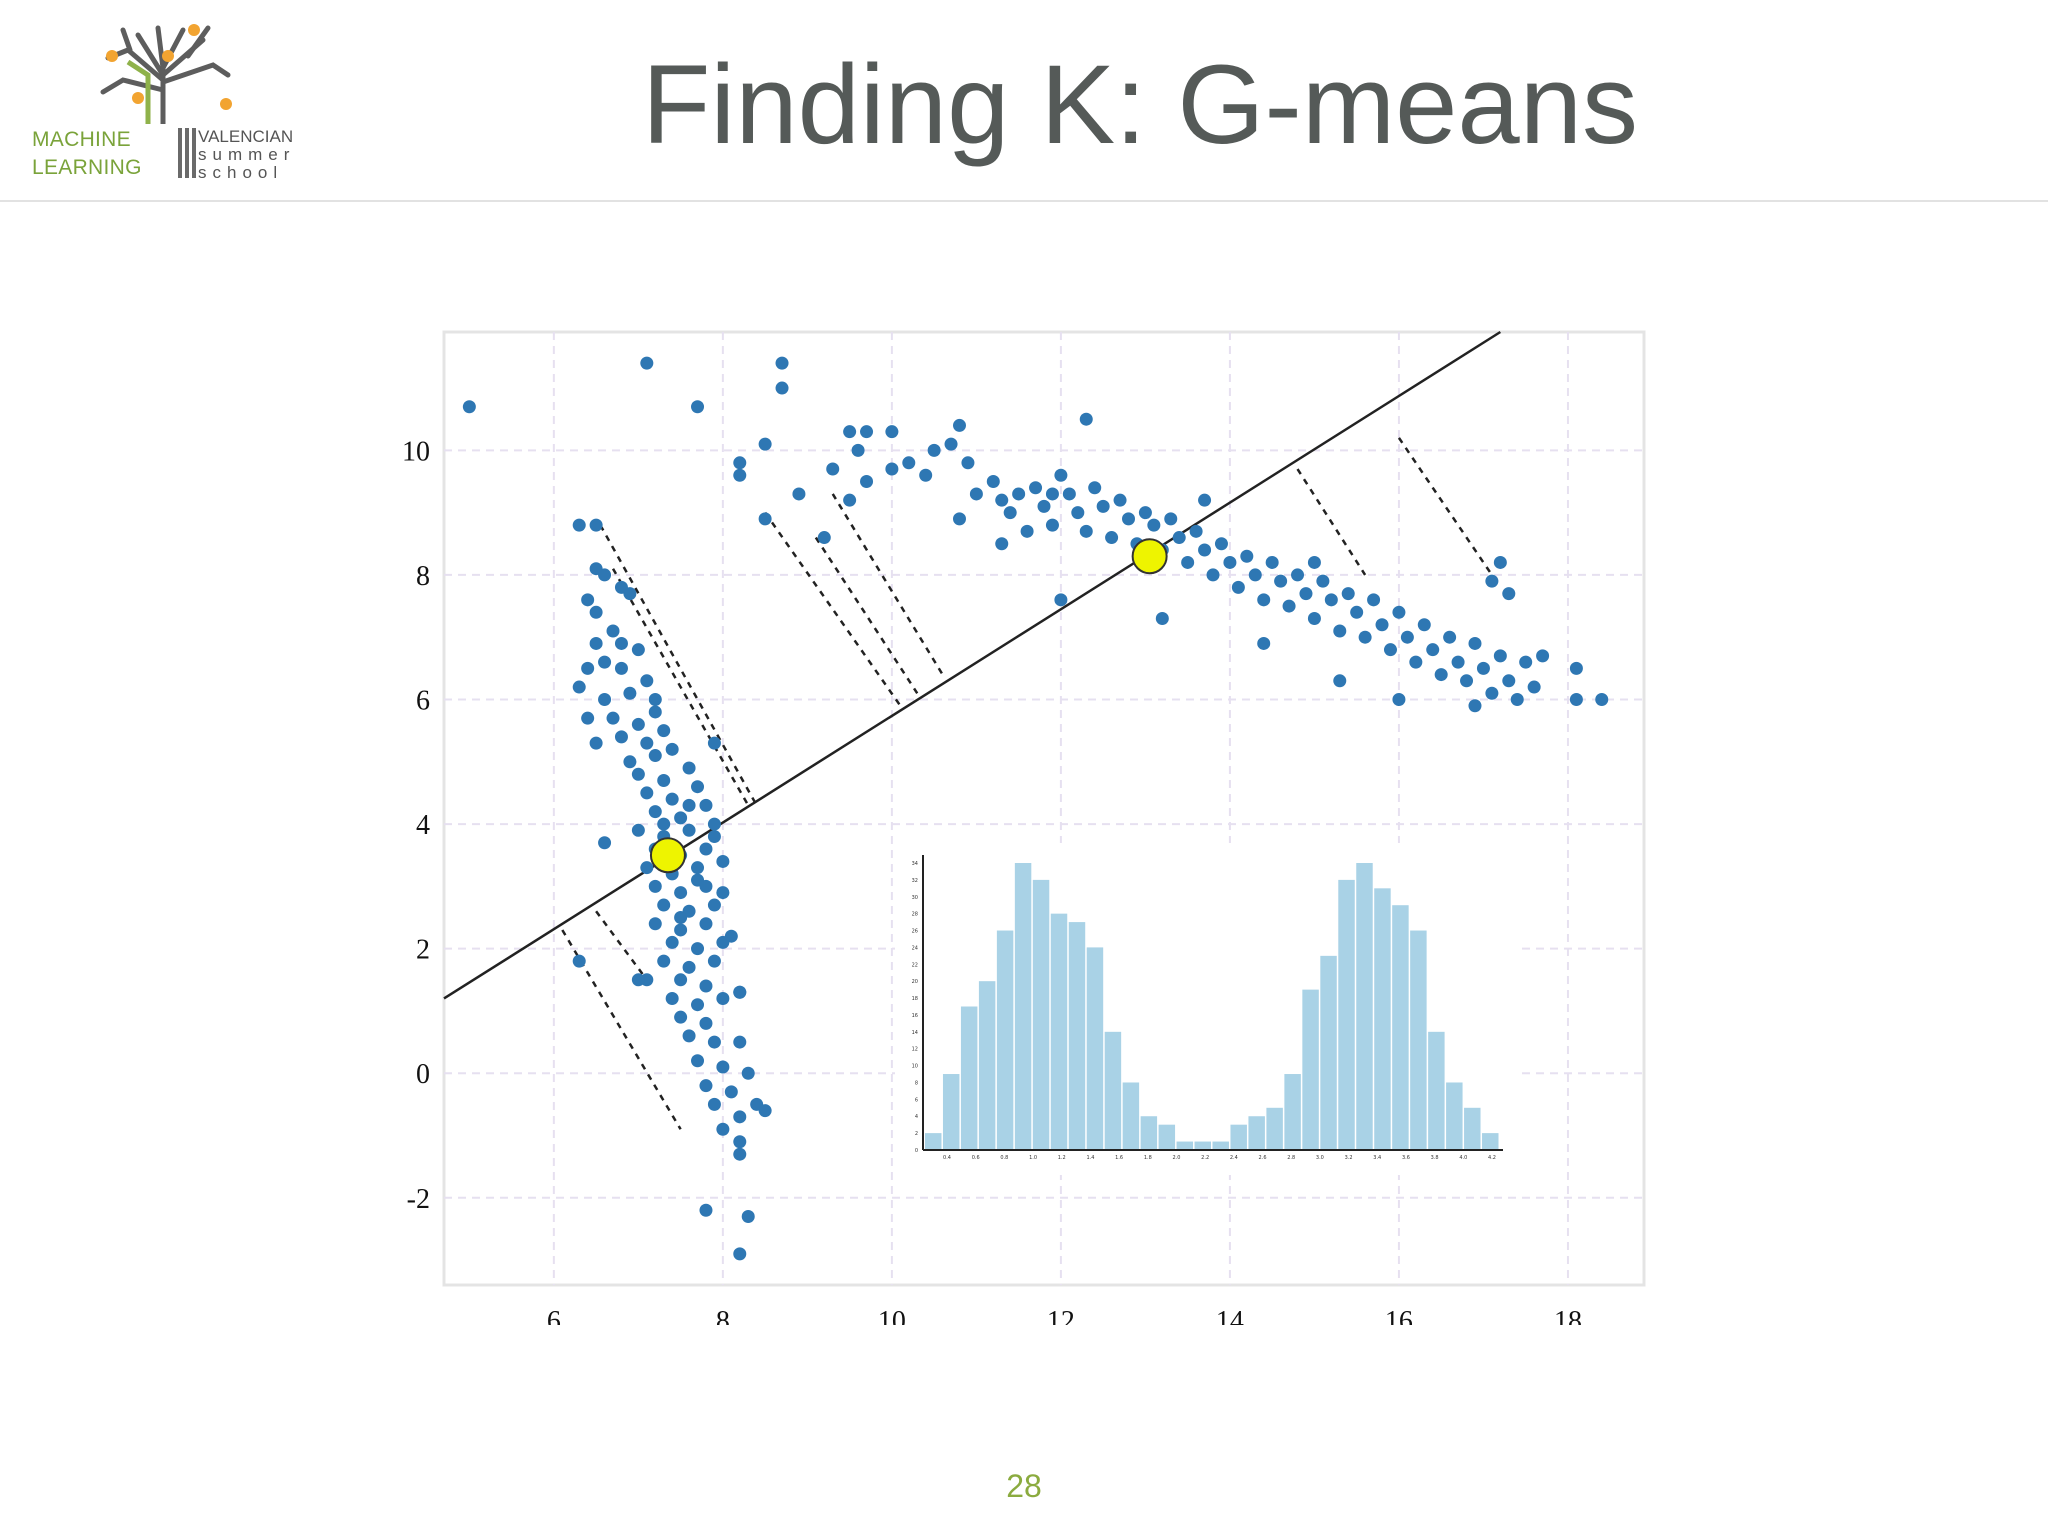  What do you see at coordinates (915, 1050) in the screenshot?
I see `histogram-y-tick: 12` at bounding box center [915, 1050].